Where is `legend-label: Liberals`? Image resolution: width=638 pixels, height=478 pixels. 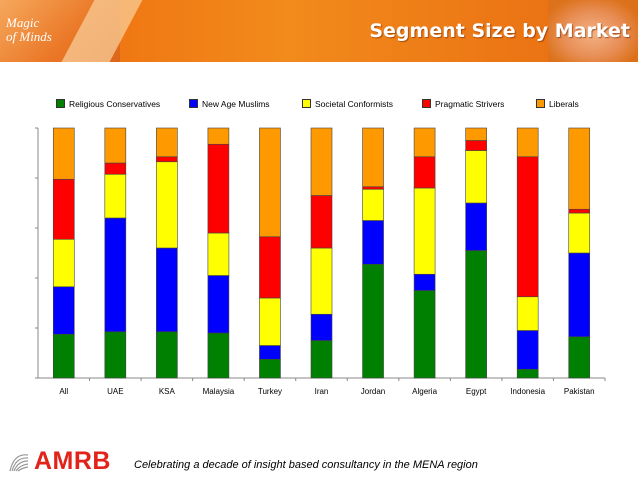
legend-label: Liberals is located at coordinates (564, 104).